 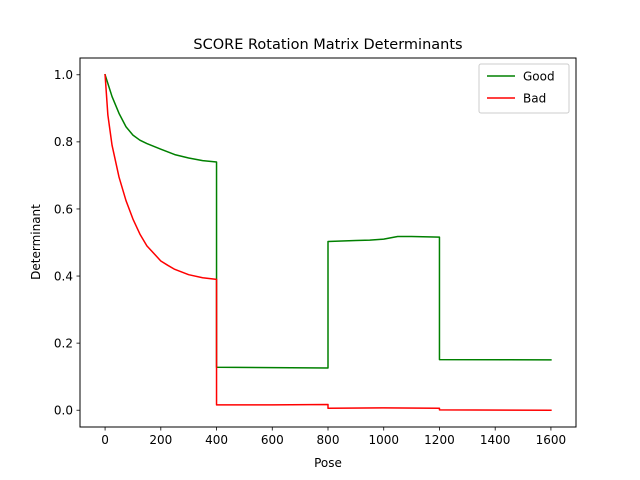 What do you see at coordinates (63, 411) in the screenshot?
I see `y-tick-label: 0.0` at bounding box center [63, 411].